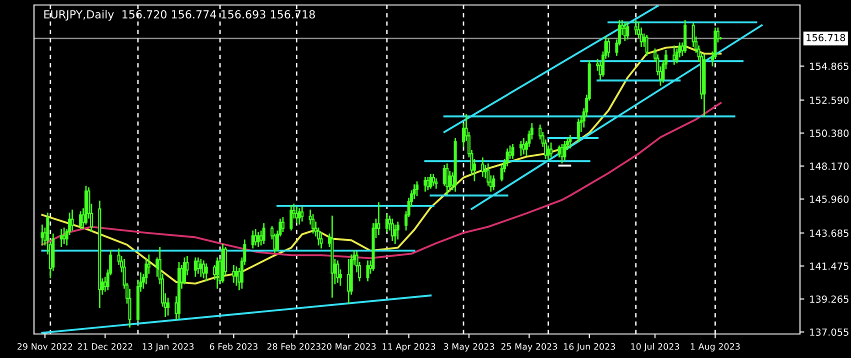  I want to click on y-tick-label: 139.265, so click(829, 299).